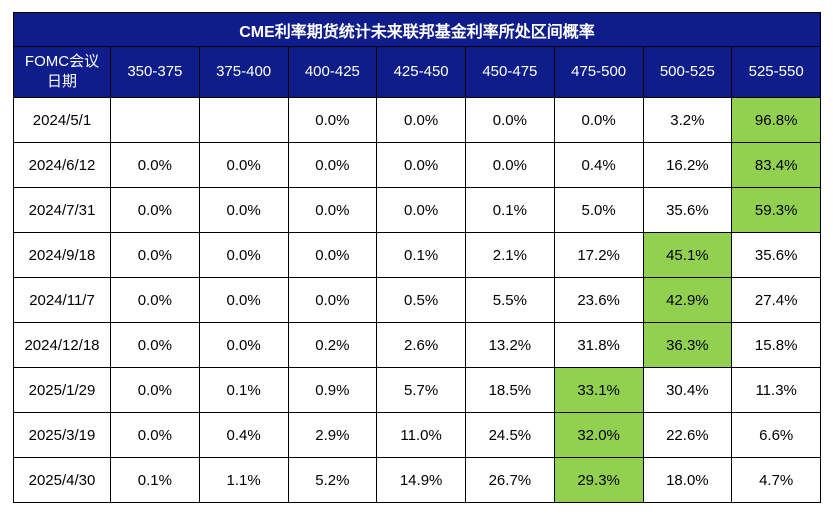 The height and width of the screenshot is (517, 833). I want to click on header-range: 400-425, so click(332, 72).